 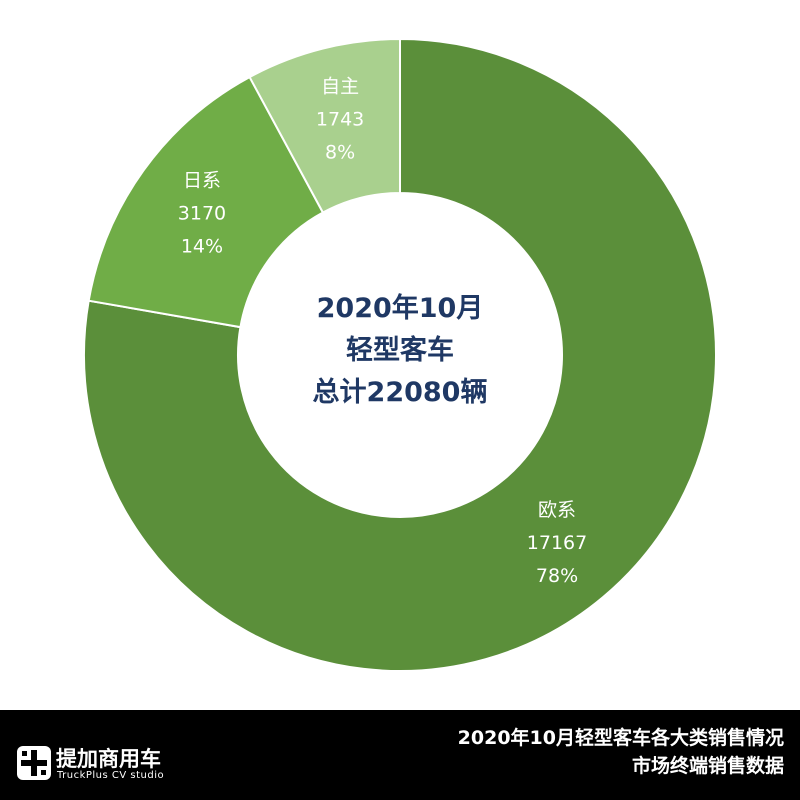 I want to click on footer-title-line1: 2020年10月轻型客车各大类销售情况, so click(x=620, y=738).